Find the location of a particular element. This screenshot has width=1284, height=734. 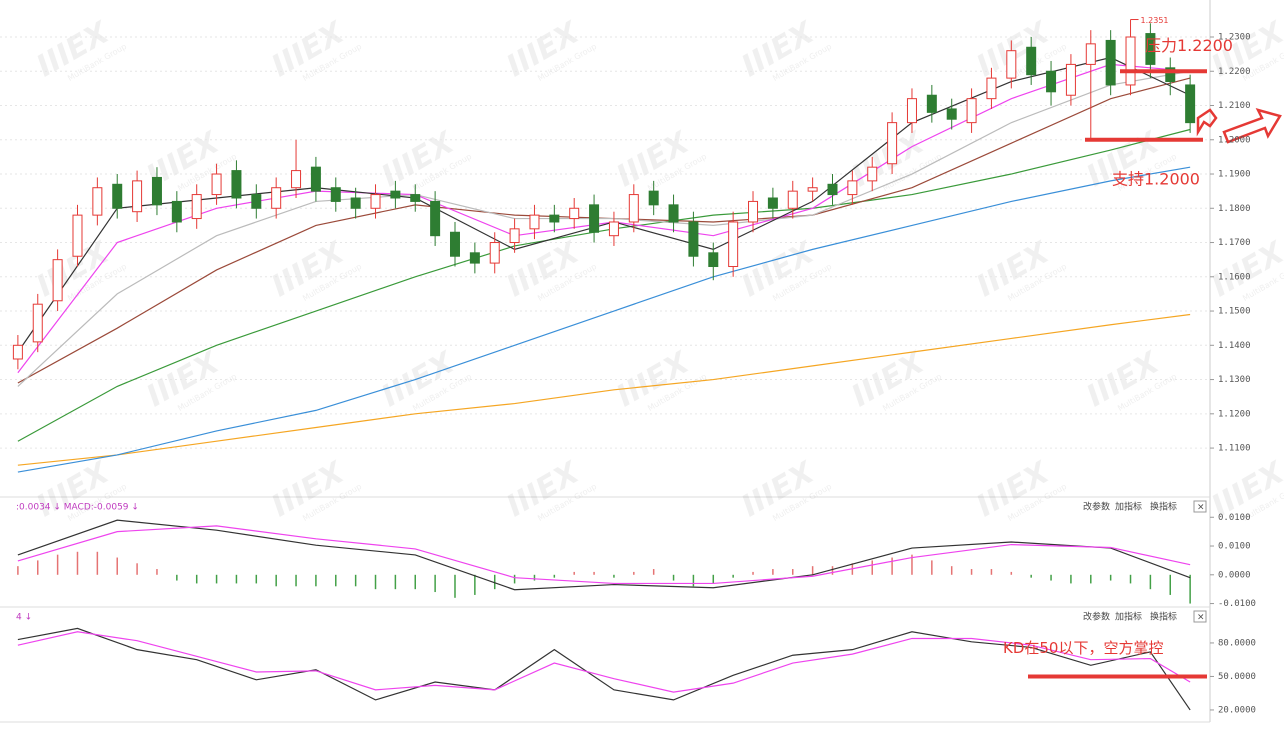

y-tick-label: 1.2200 is located at coordinates (1234, 72).